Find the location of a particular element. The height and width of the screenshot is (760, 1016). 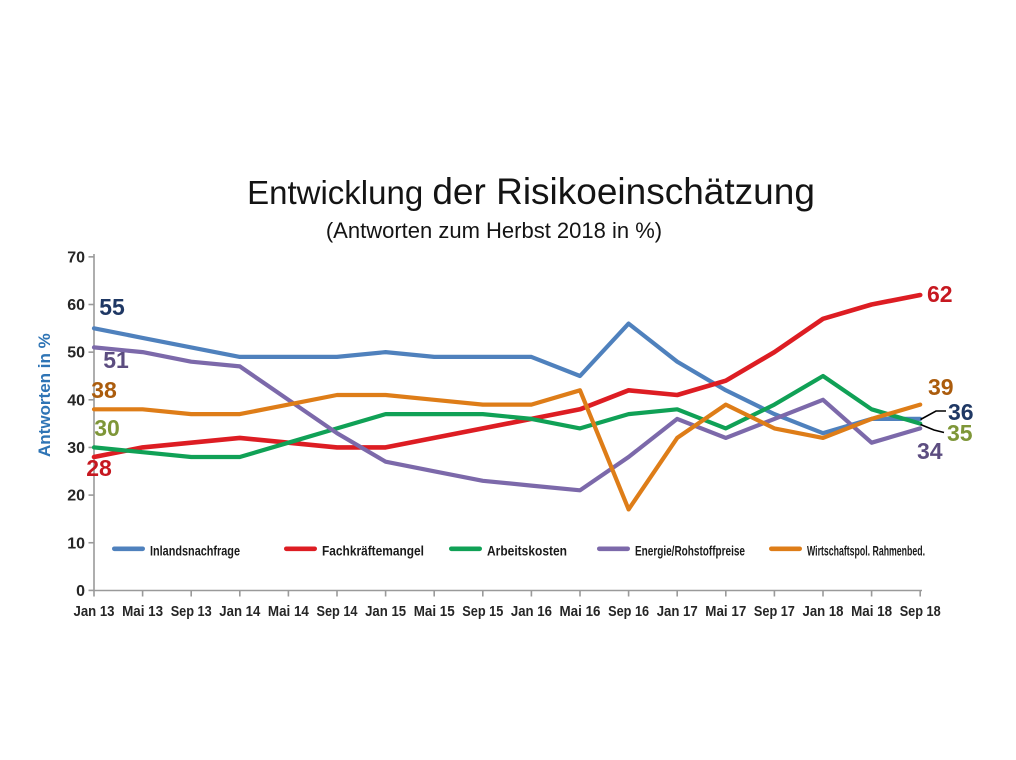

series-start-value-label: 28 is located at coordinates (99, 468).